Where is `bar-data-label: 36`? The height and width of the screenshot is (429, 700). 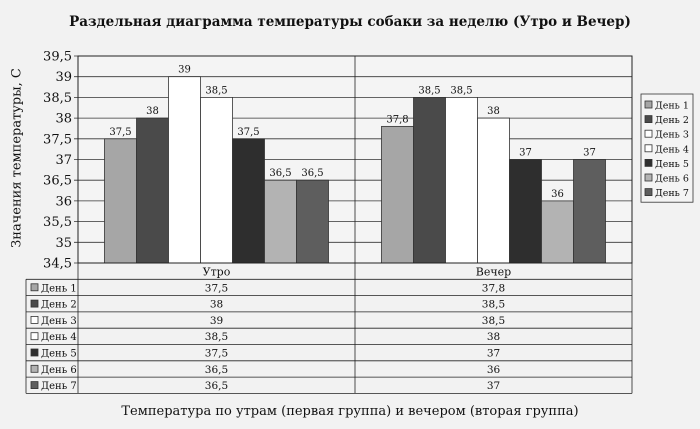 bar-data-label: 36 is located at coordinates (557, 194).